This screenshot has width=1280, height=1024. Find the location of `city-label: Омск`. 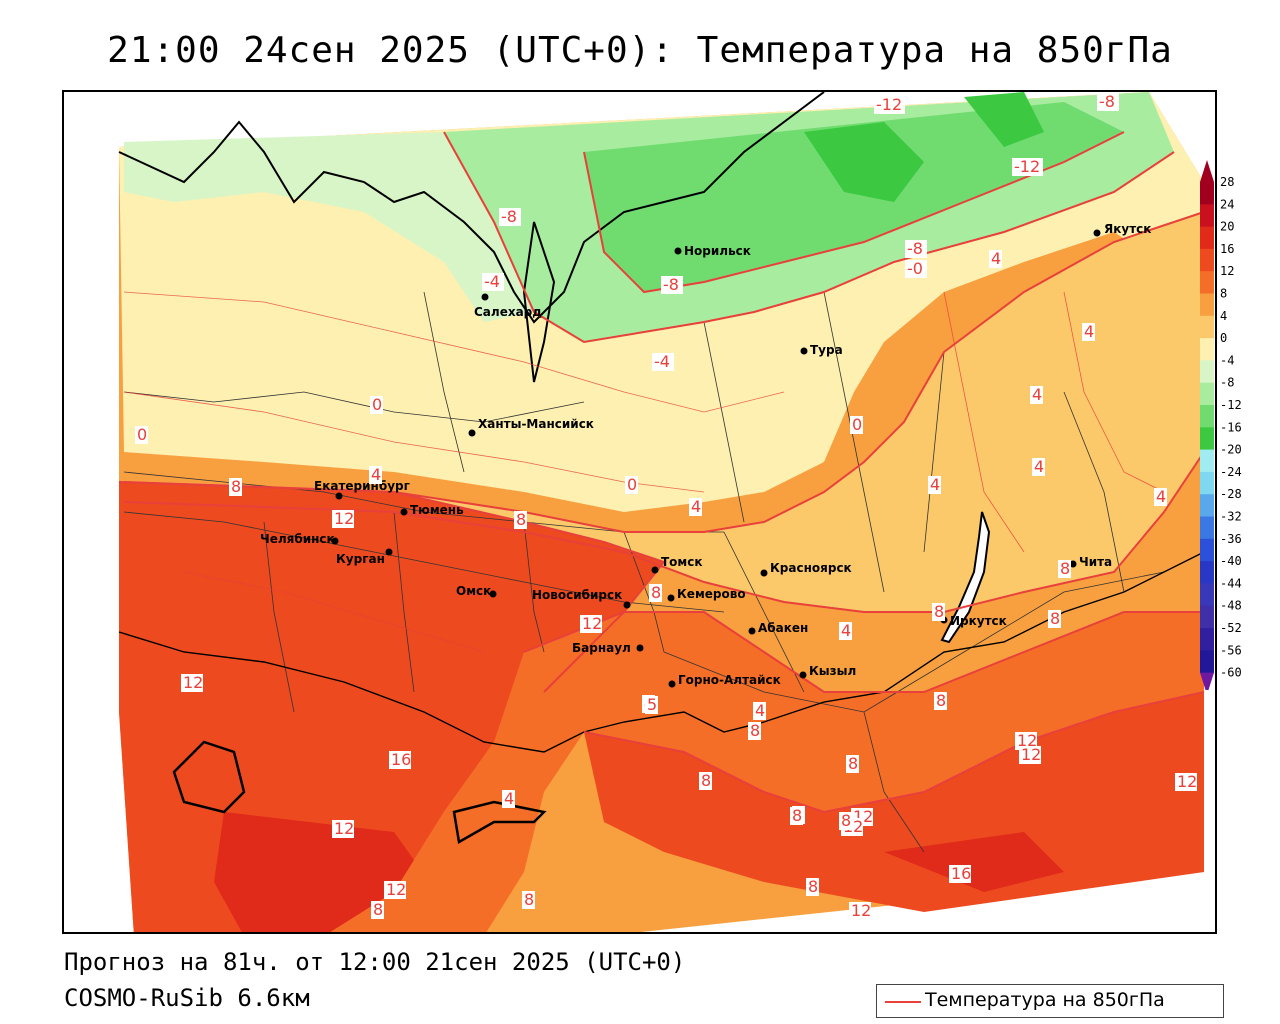

city-label: Омск is located at coordinates (473, 591).